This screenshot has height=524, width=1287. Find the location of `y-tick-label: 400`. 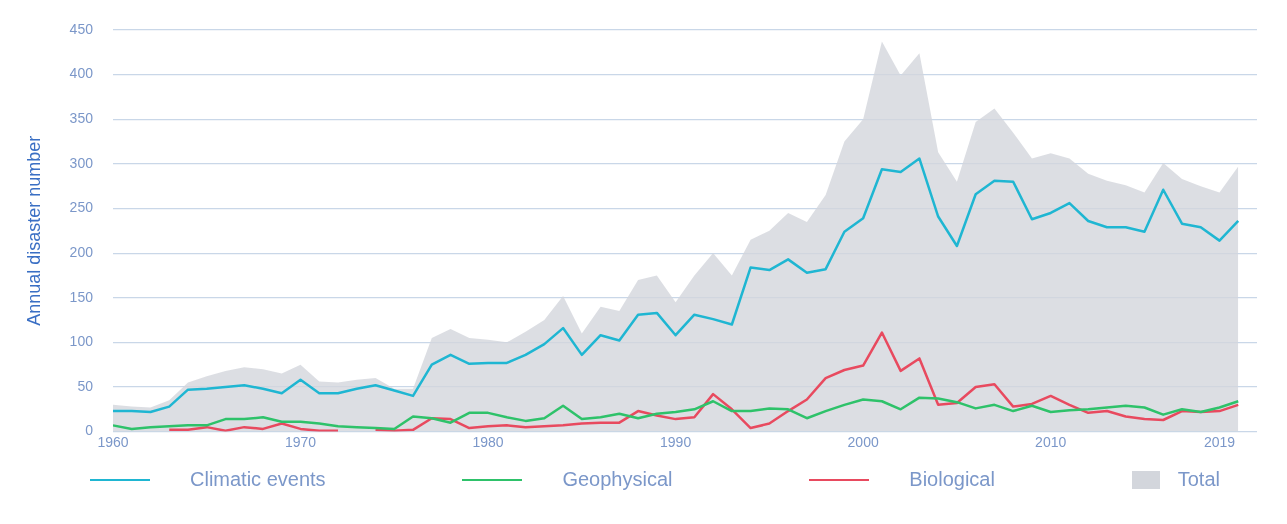

y-tick-label: 400 is located at coordinates (81, 73).